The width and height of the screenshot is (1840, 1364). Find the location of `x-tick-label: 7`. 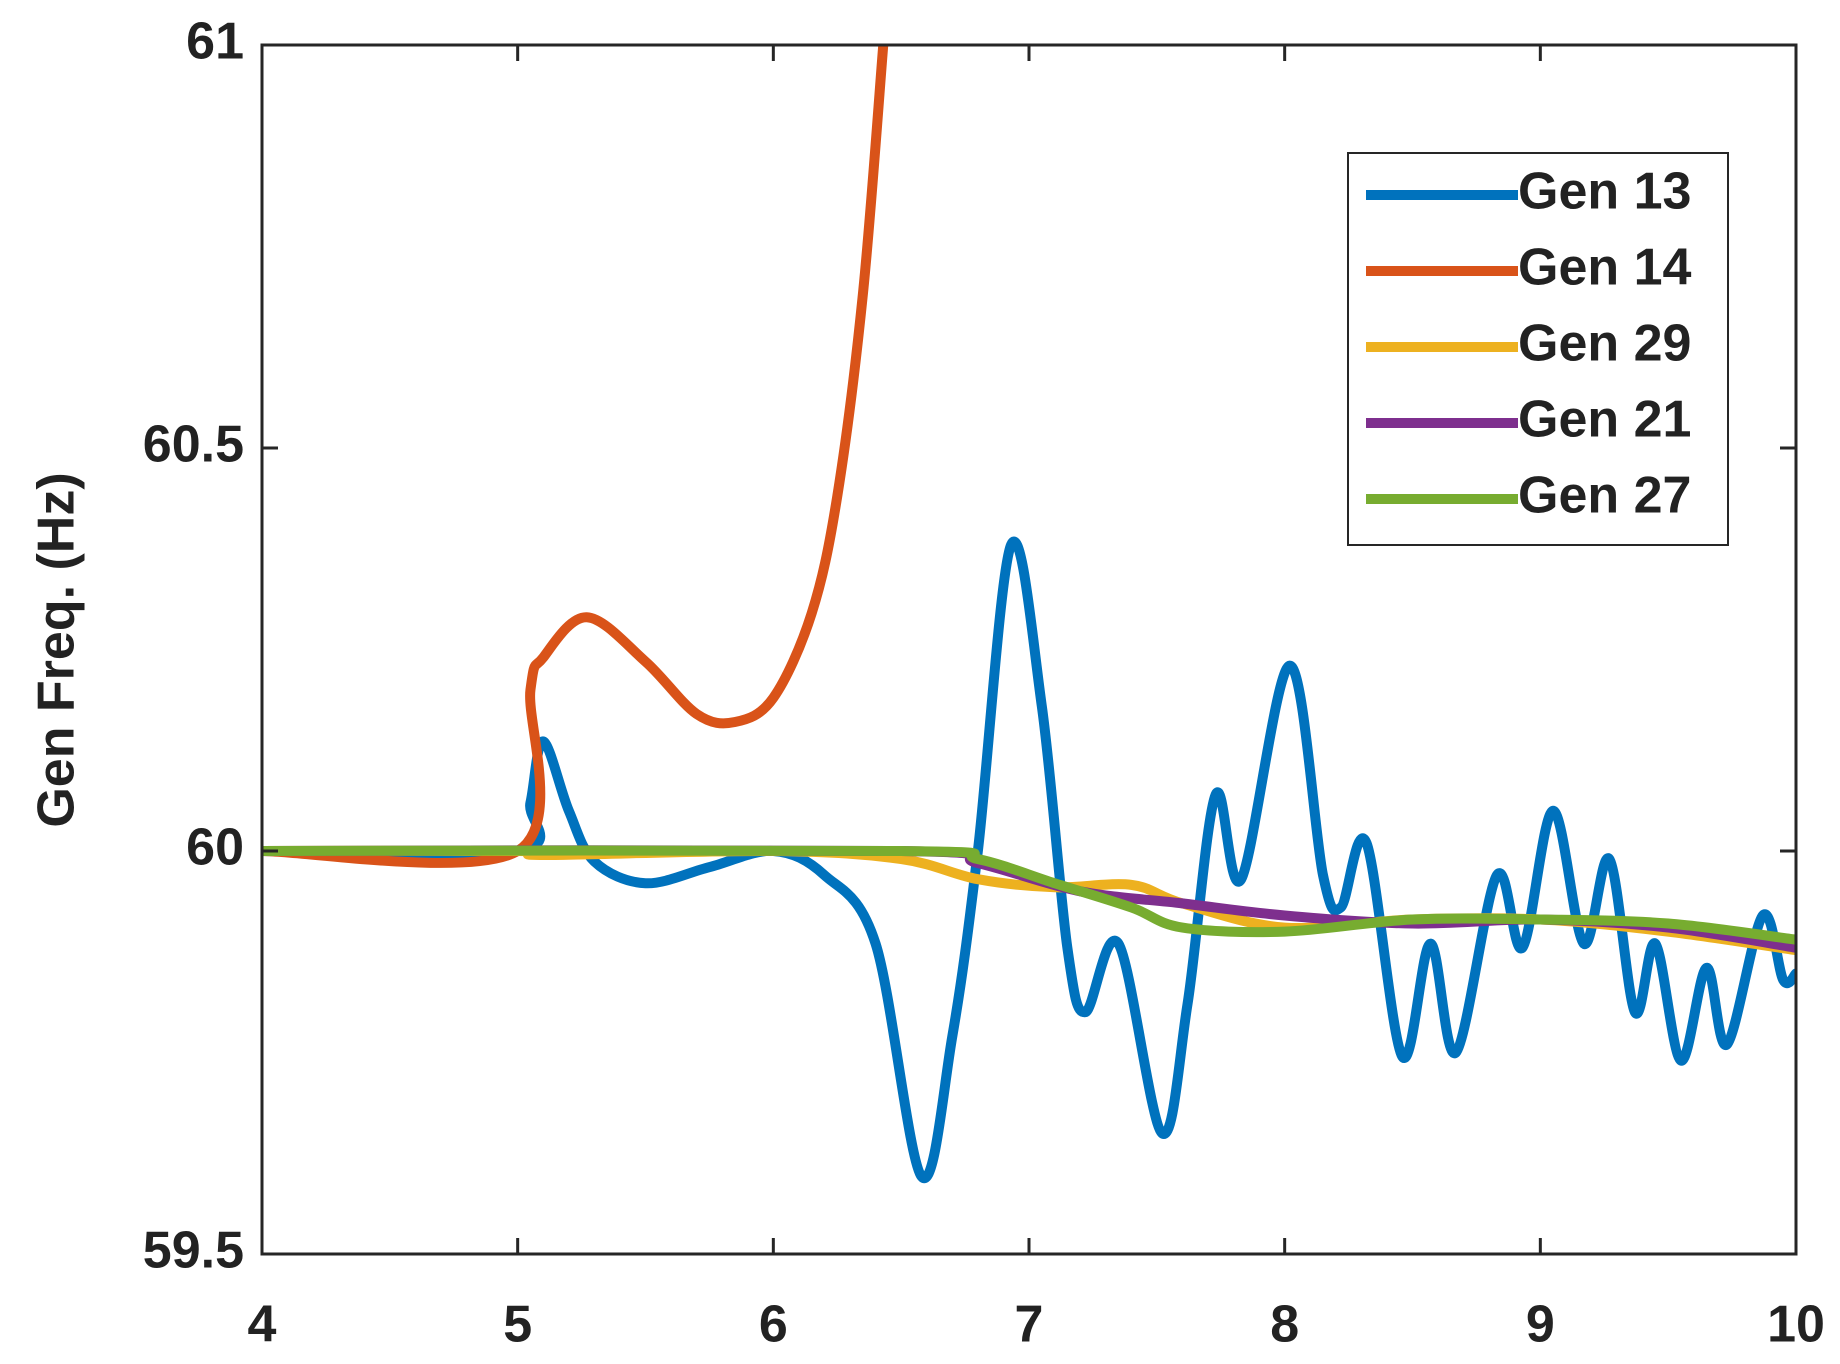

x-tick-label: 7 is located at coordinates (1029, 1325).